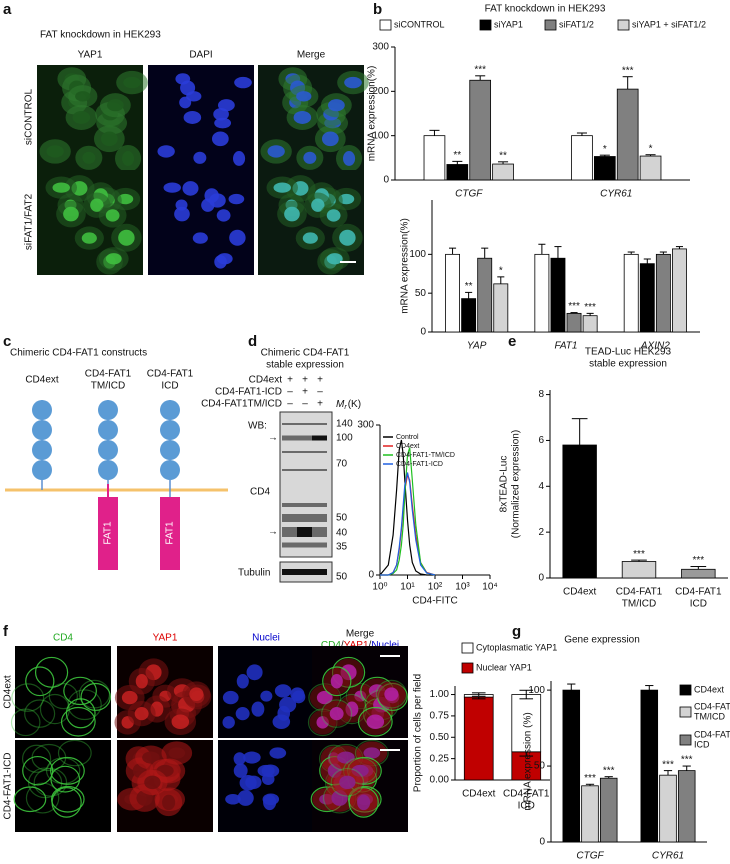 This screenshot has width=730, height=864. Describe the element at coordinates (348, 405) in the screenshot. I see `mr-label: Mr(K)` at that location.